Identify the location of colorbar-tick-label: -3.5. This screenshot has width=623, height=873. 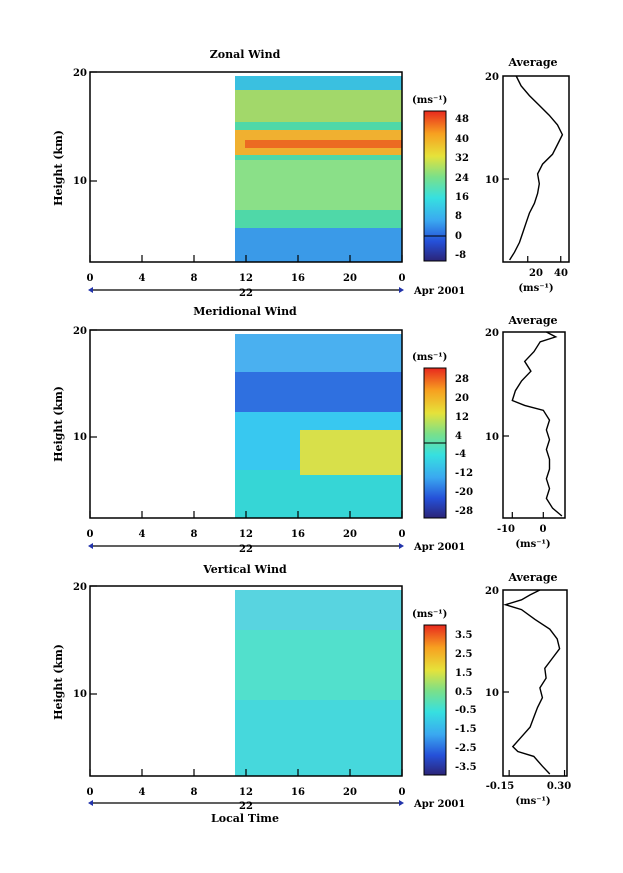
(466, 767).